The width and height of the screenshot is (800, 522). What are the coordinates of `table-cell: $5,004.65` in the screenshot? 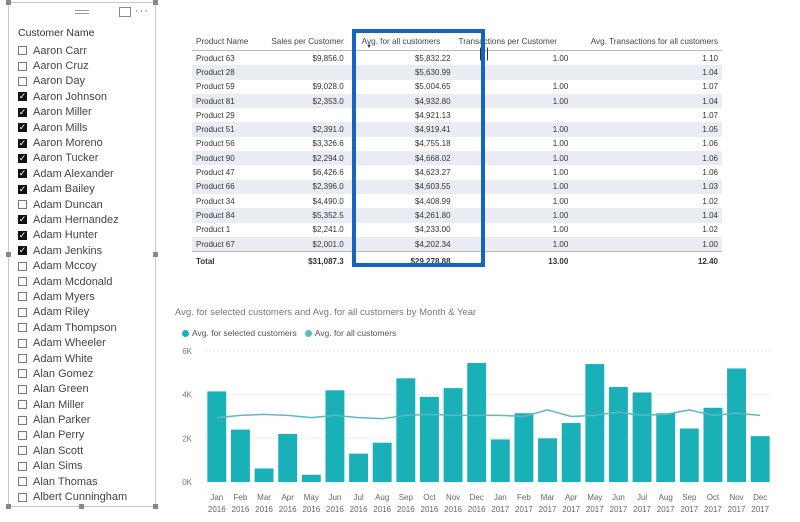 It's located at (432, 87).